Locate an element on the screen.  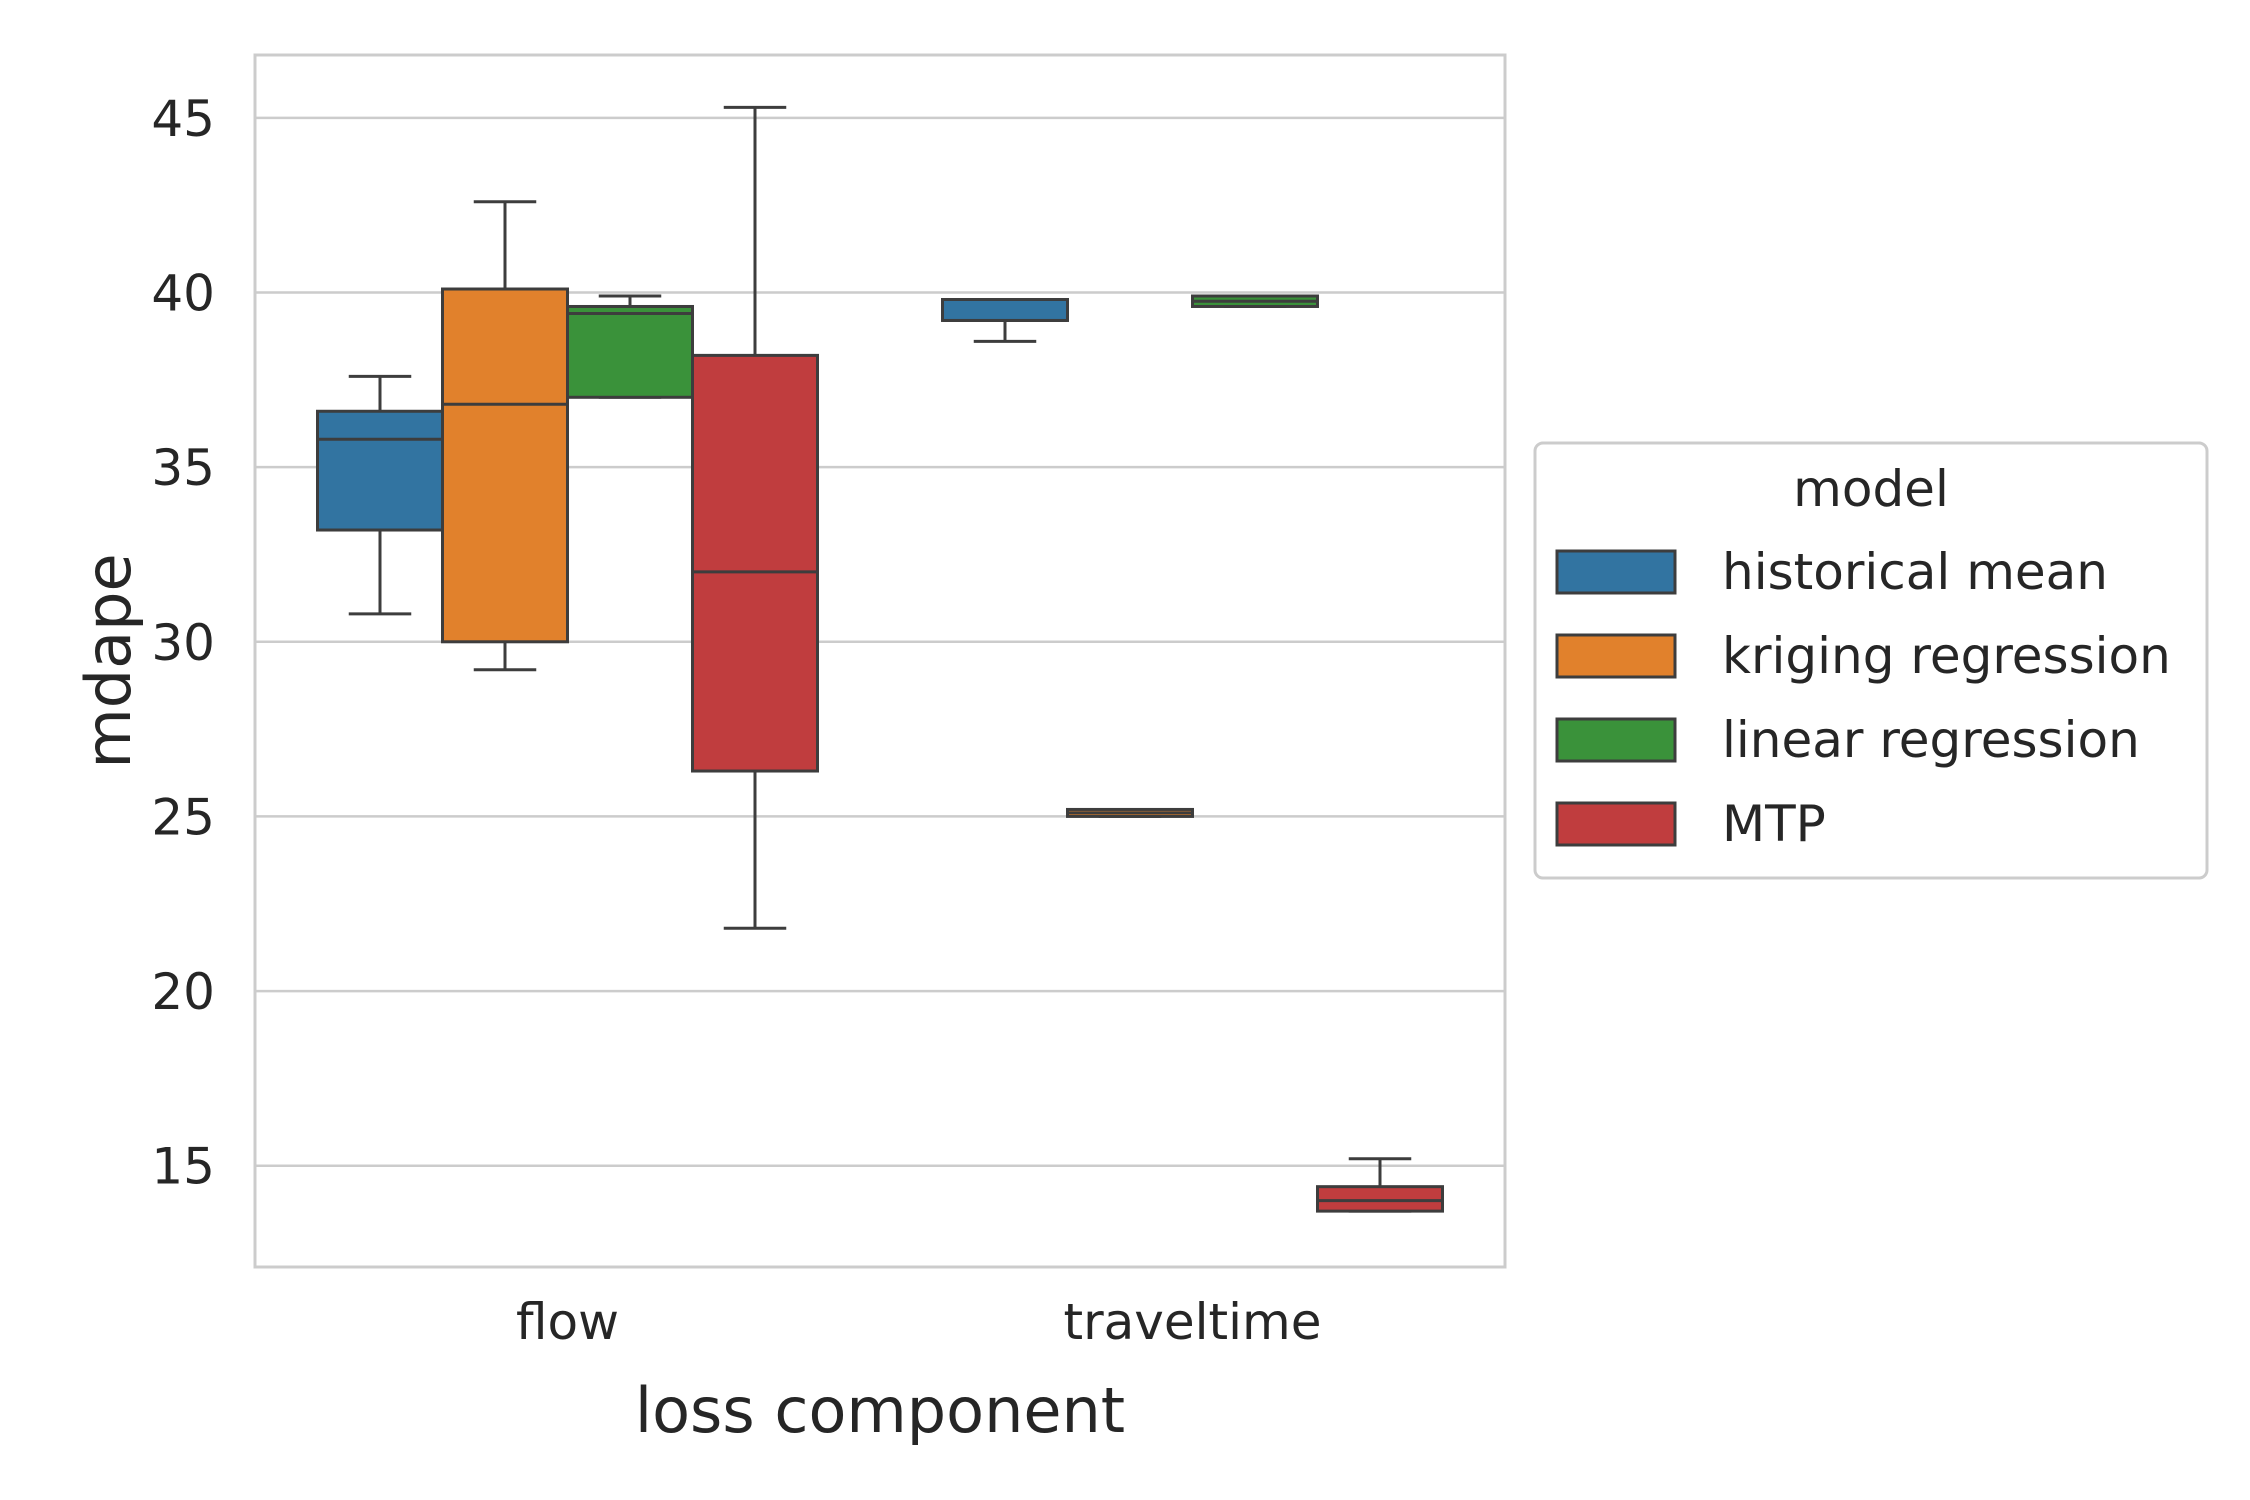
box-historical-mean-flow is located at coordinates (380, 495).